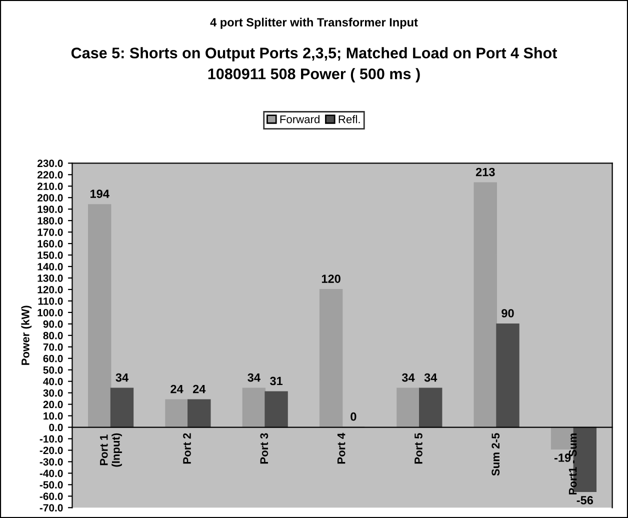  Describe the element at coordinates (53, 336) in the screenshot. I see `y-tick-label: 80.0` at that location.